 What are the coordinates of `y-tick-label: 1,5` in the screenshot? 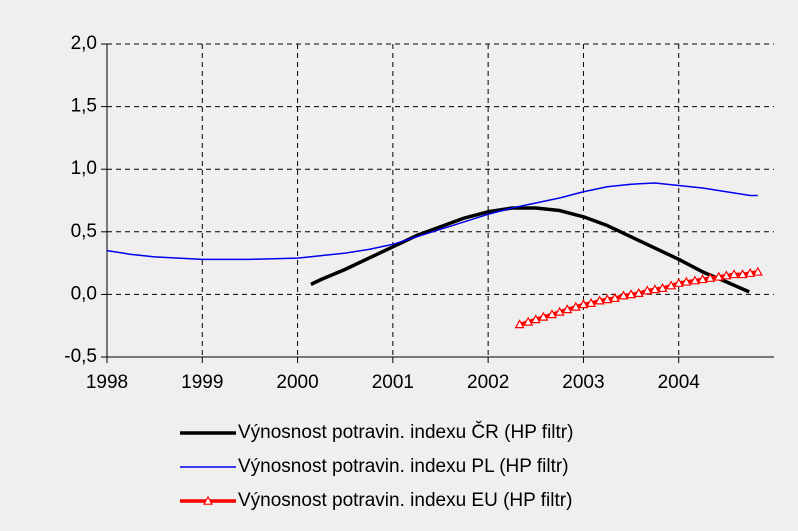 It's located at (84, 106).